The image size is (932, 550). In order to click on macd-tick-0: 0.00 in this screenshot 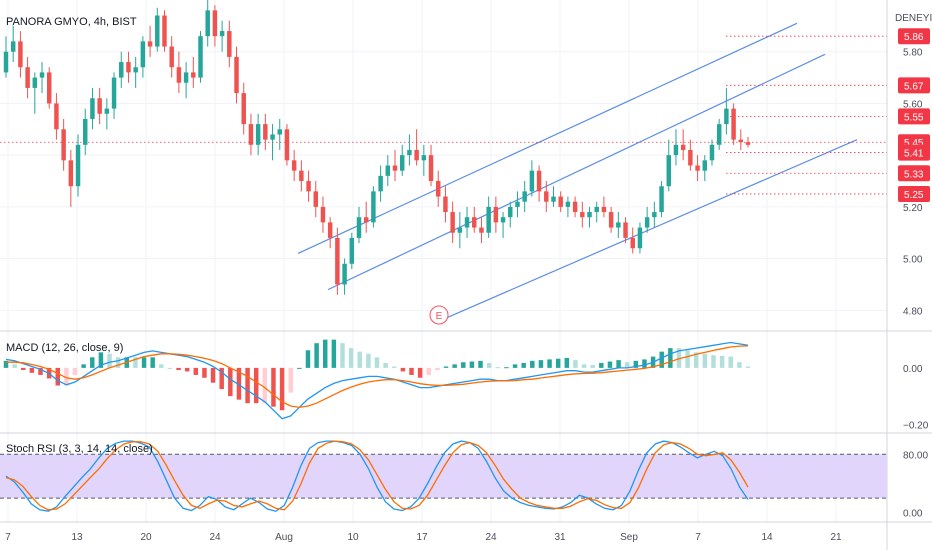, I will do `click(913, 369)`.